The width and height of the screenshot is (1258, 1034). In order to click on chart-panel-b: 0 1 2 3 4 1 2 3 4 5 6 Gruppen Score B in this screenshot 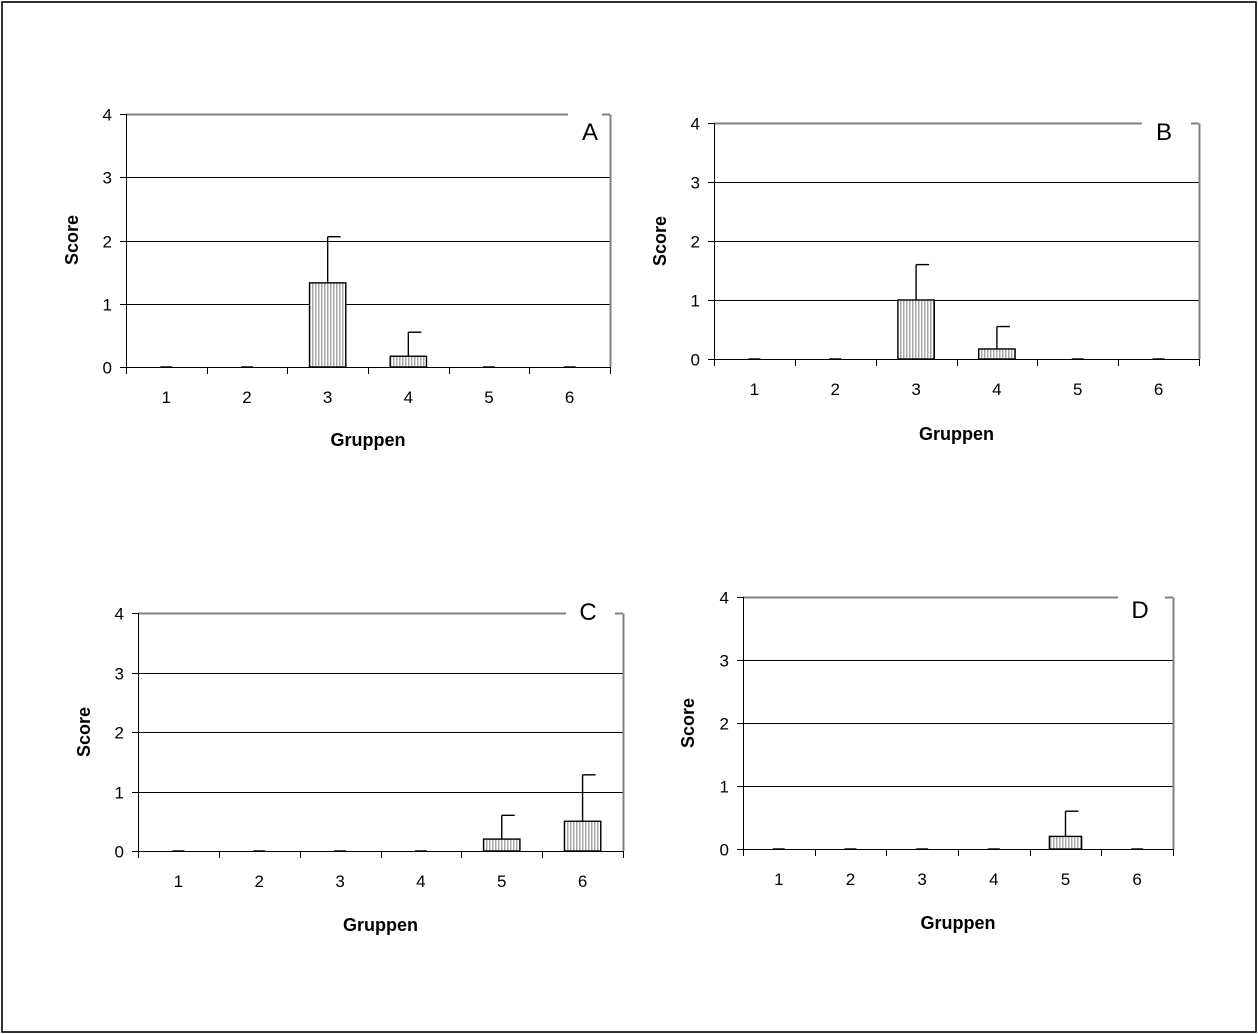, I will do `click(925, 279)`.